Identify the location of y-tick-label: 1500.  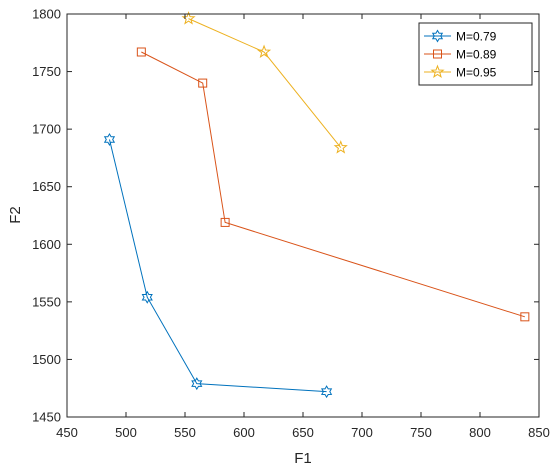
(46, 359).